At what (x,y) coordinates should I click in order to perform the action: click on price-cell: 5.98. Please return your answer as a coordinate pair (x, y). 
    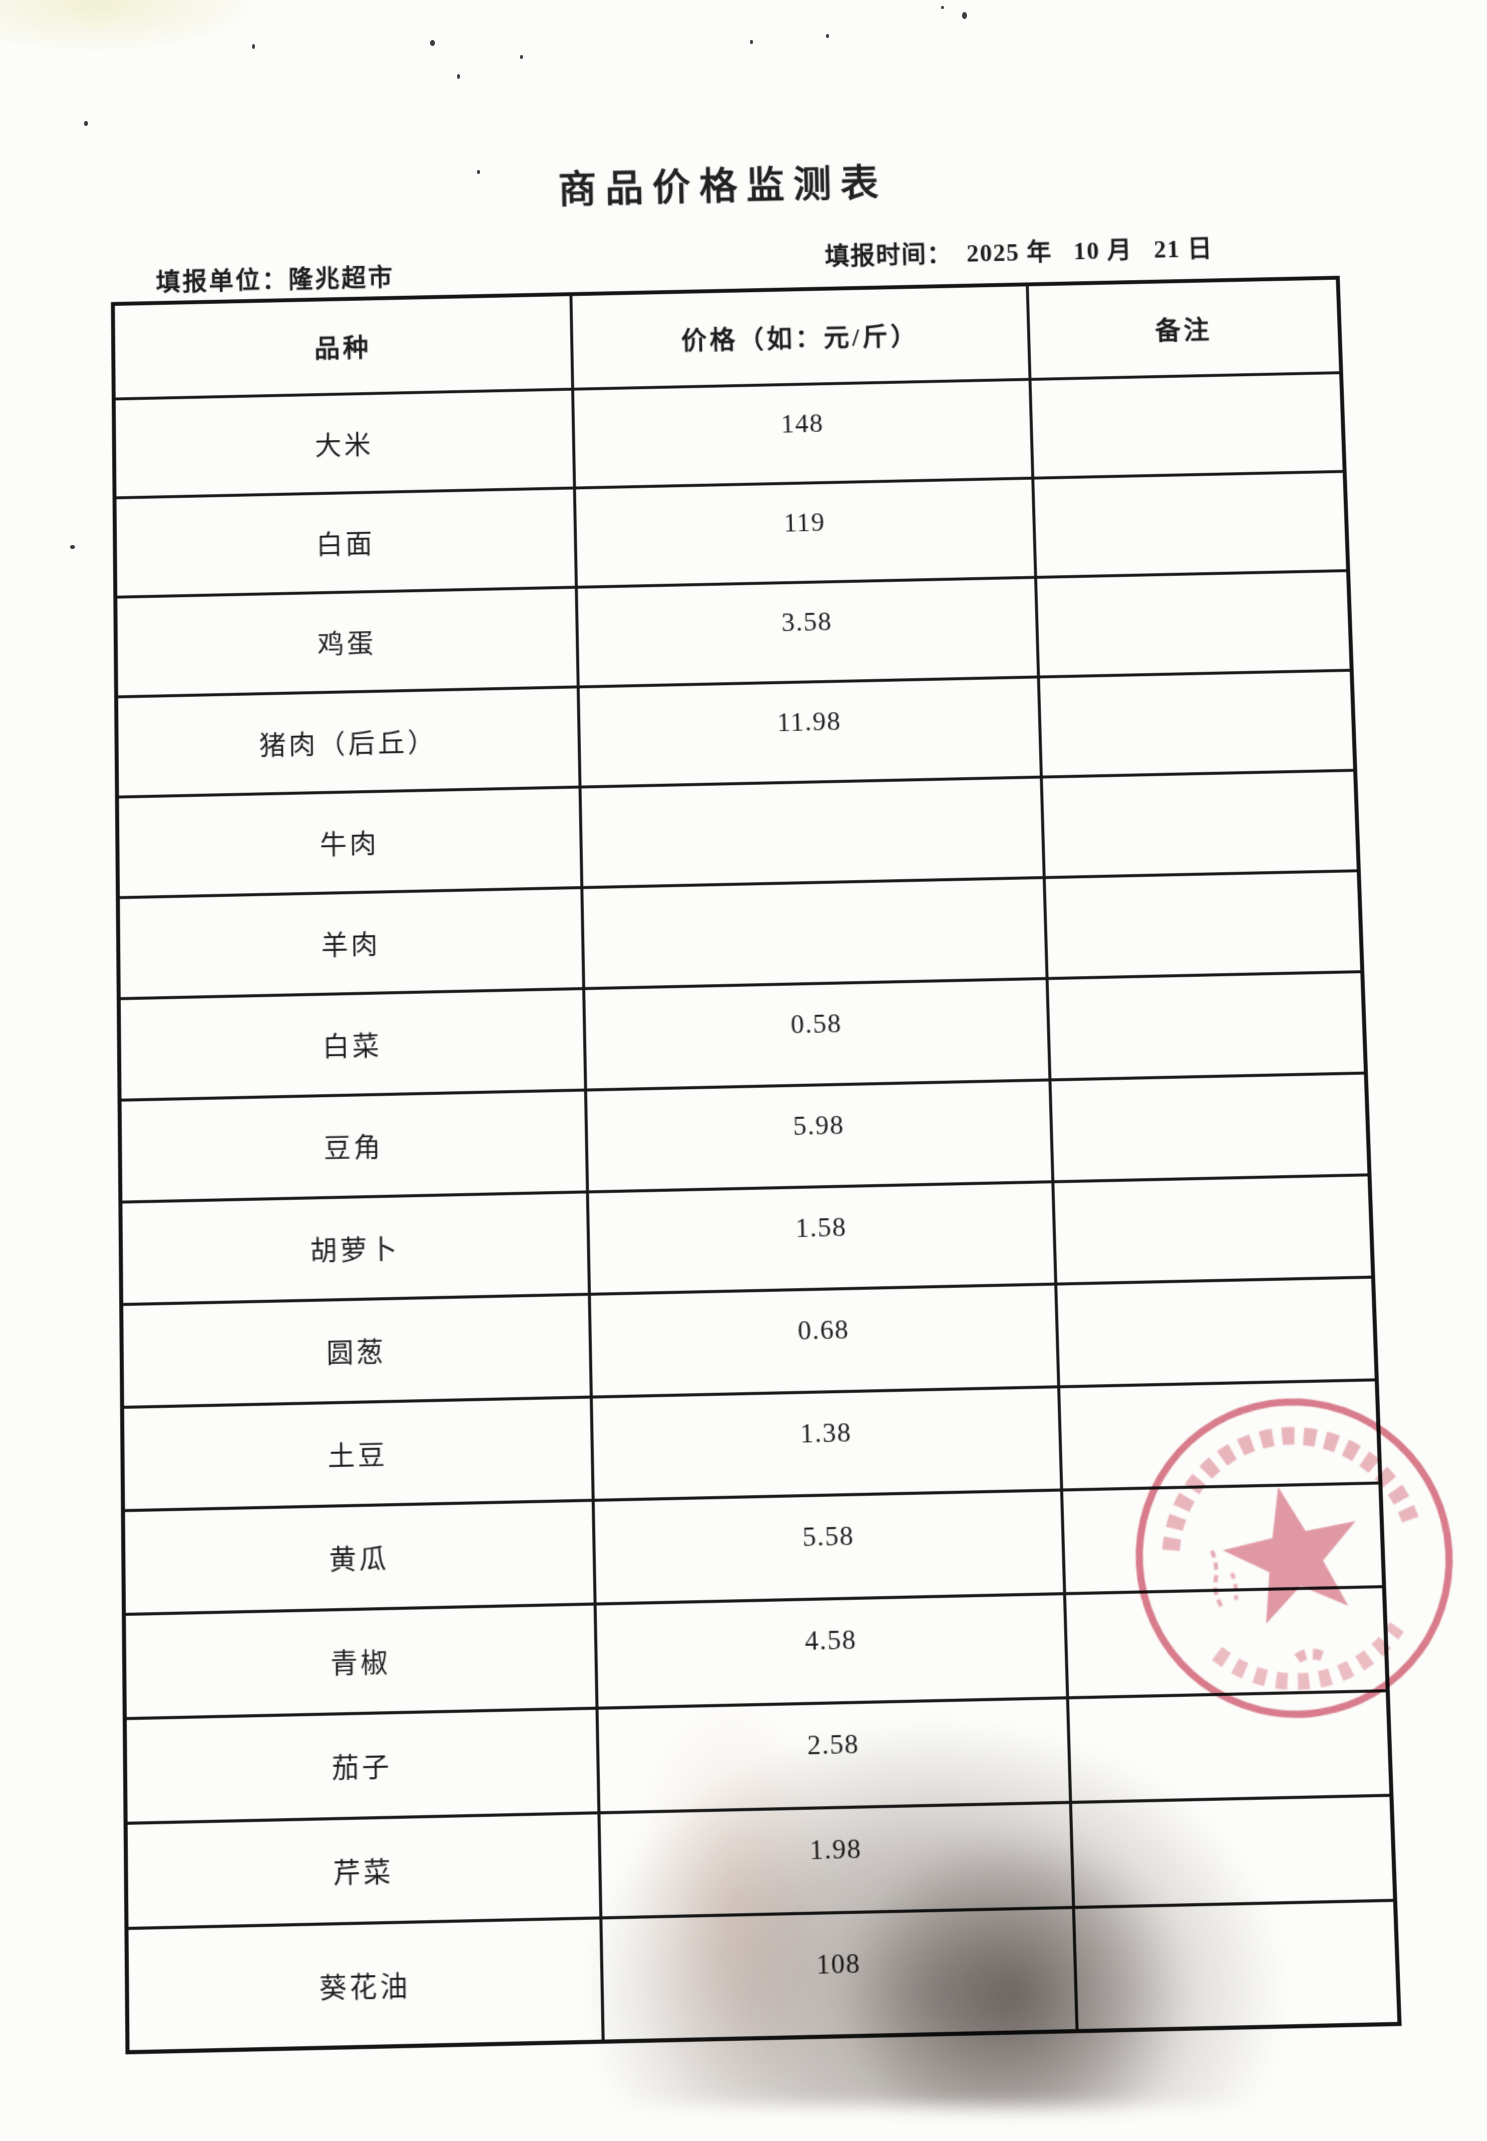
    Looking at the image, I should click on (819, 1135).